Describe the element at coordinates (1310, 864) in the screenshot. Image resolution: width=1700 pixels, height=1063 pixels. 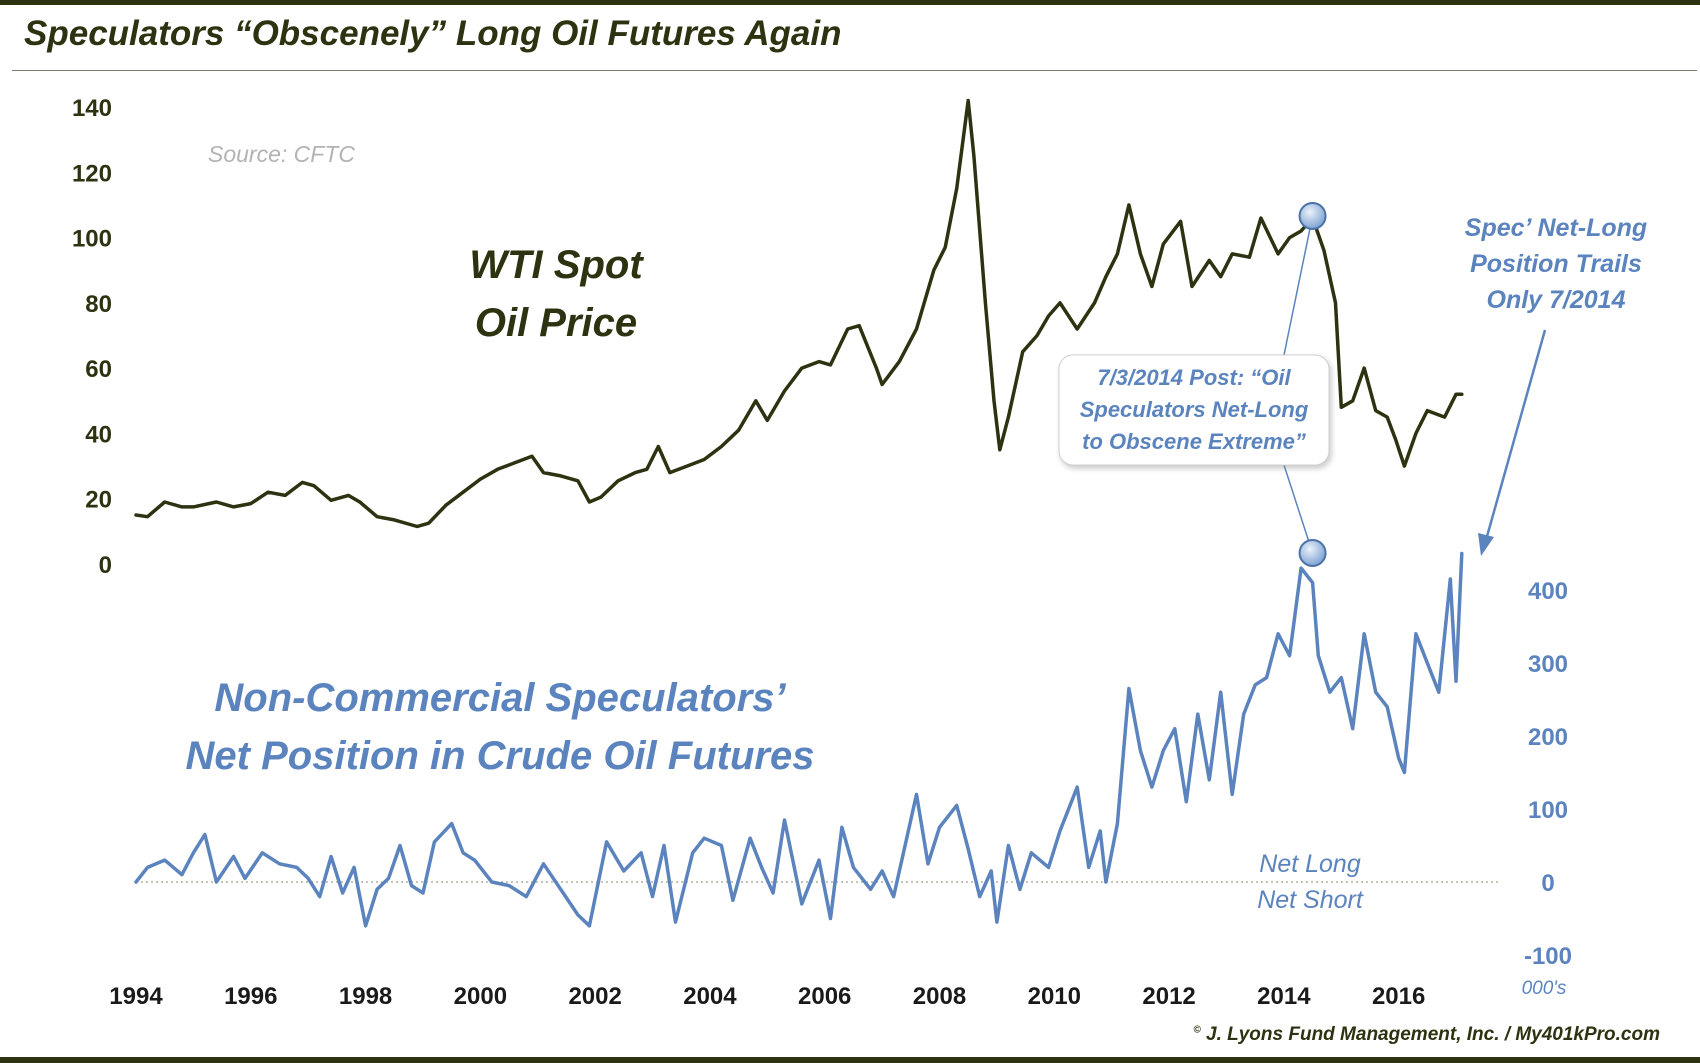
I see `net-long-label: Net Long` at that location.